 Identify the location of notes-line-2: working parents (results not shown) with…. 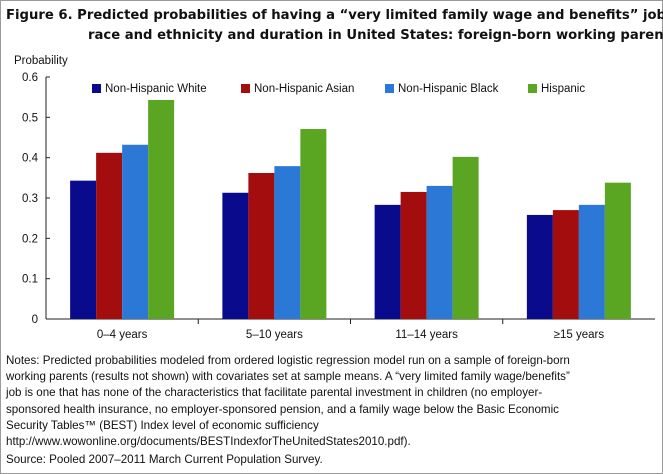
(288, 377).